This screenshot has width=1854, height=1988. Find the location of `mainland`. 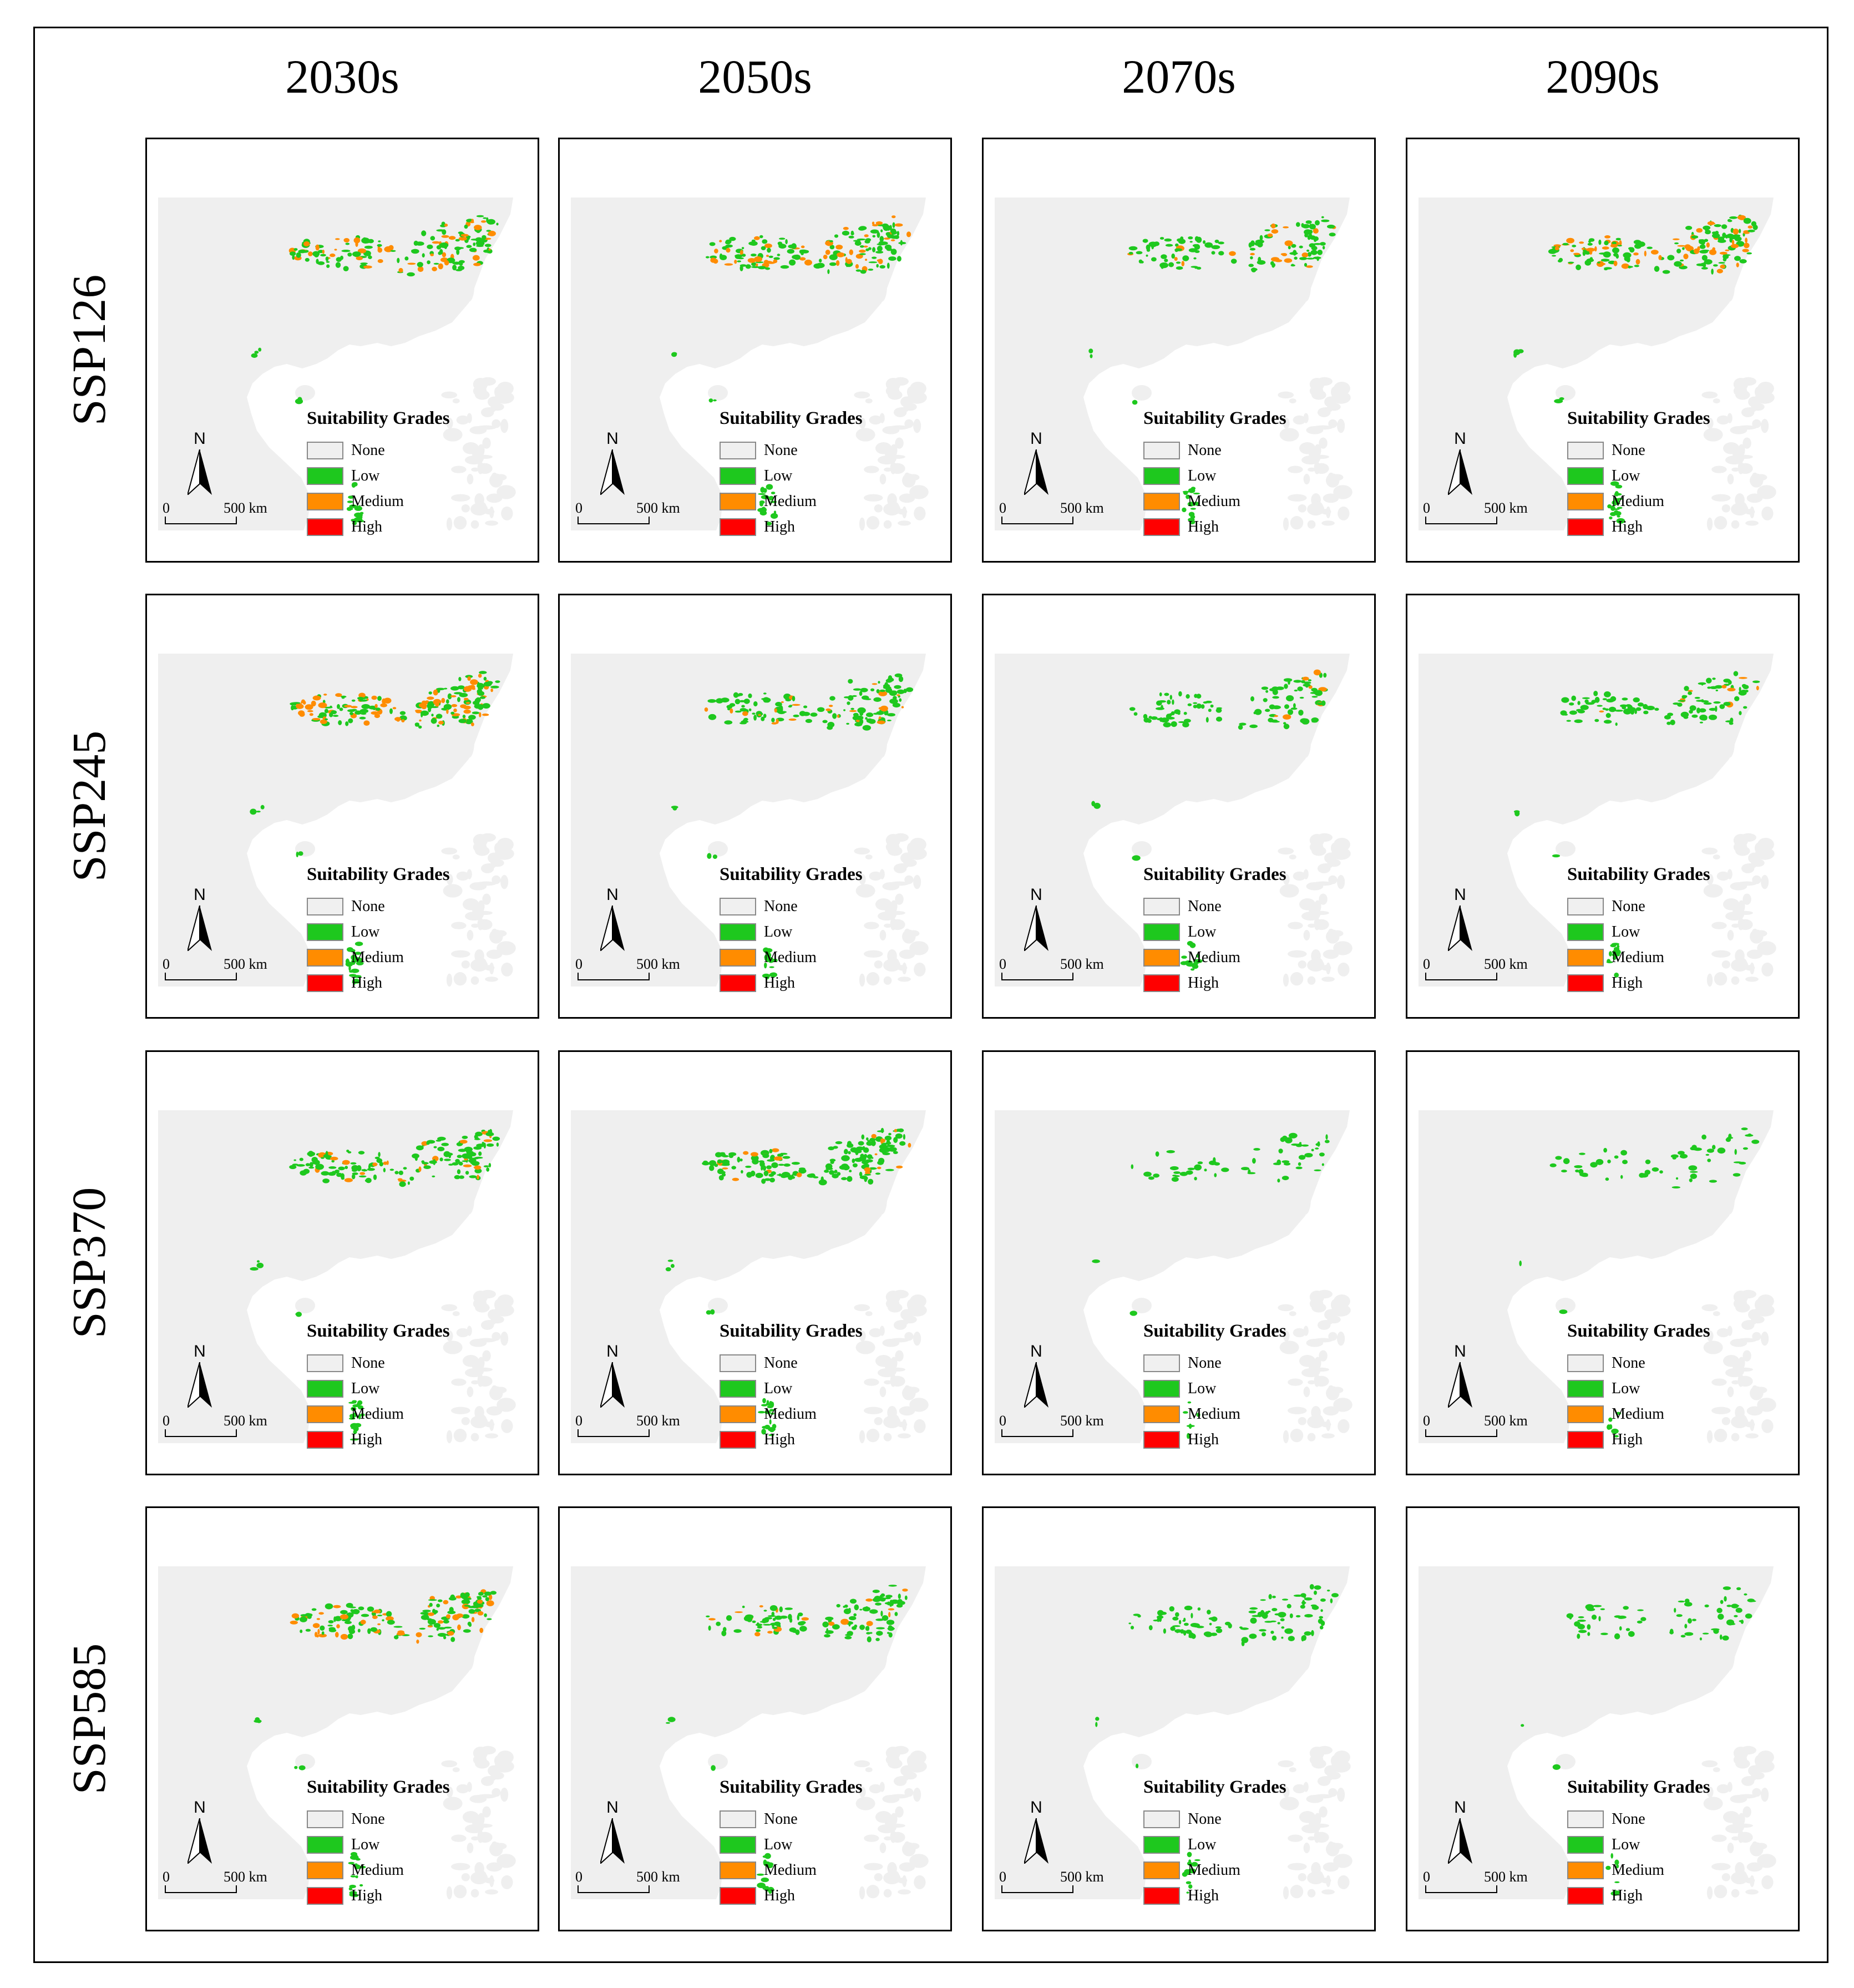

mainland is located at coordinates (1596, 364).